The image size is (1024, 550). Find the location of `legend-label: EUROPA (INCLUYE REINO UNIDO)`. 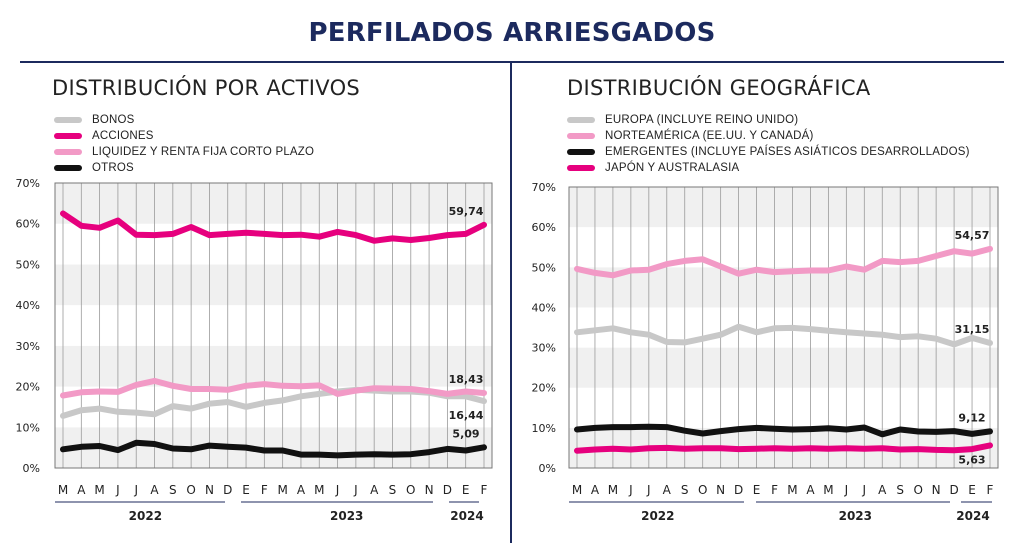

legend-label: EUROPA (INCLUYE REINO UNIDO) is located at coordinates (702, 120).